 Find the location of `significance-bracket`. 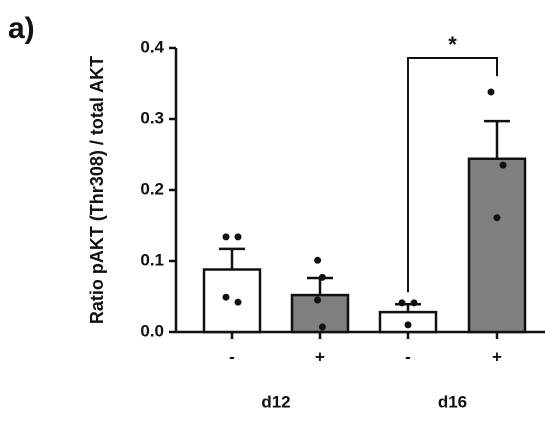

significance-bracket is located at coordinates (452, 175).